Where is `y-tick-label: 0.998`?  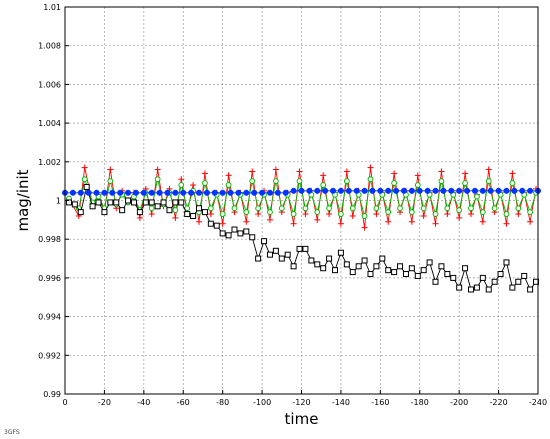
y-tick-label: 0.998 is located at coordinates (49, 239).